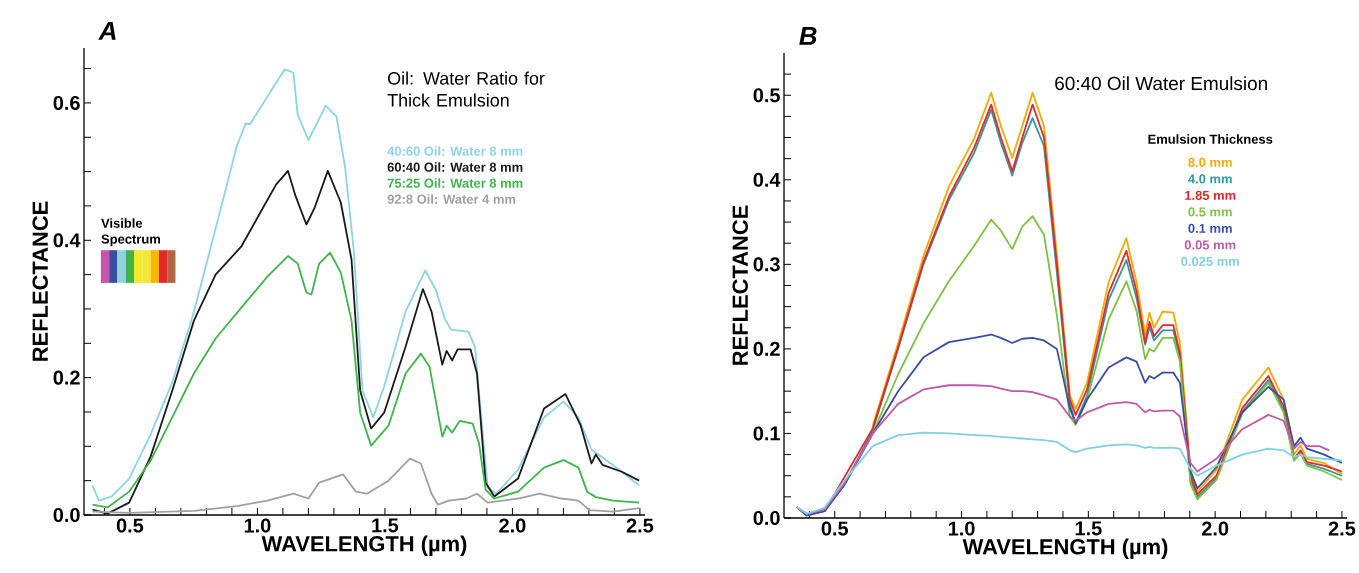  Describe the element at coordinates (766, 95) in the screenshot. I see `y-tick-label: 0.5` at that location.